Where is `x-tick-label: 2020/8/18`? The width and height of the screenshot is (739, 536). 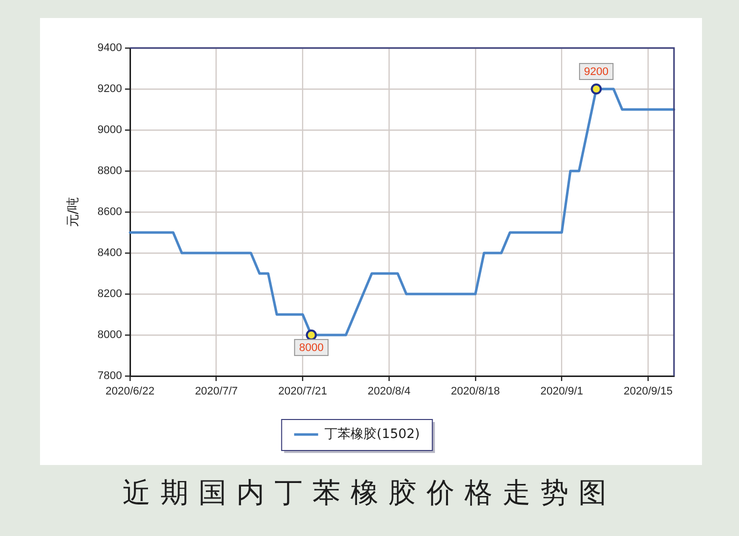
x-tick-label: 2020/8/18 is located at coordinates (475, 392).